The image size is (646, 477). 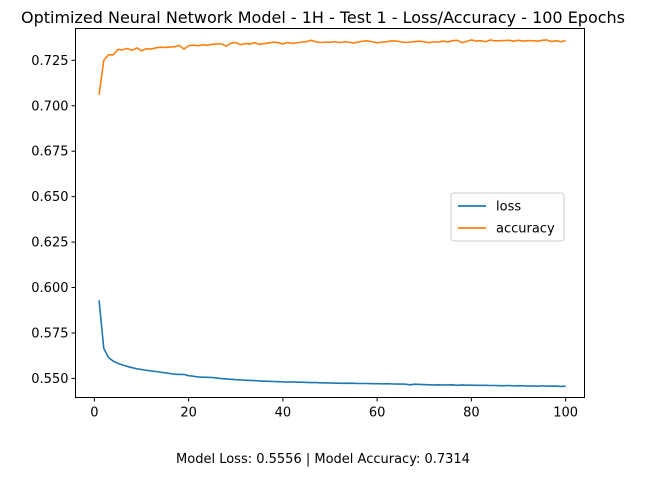 What do you see at coordinates (188, 413) in the screenshot?
I see `x-tick-label: 20` at bounding box center [188, 413].